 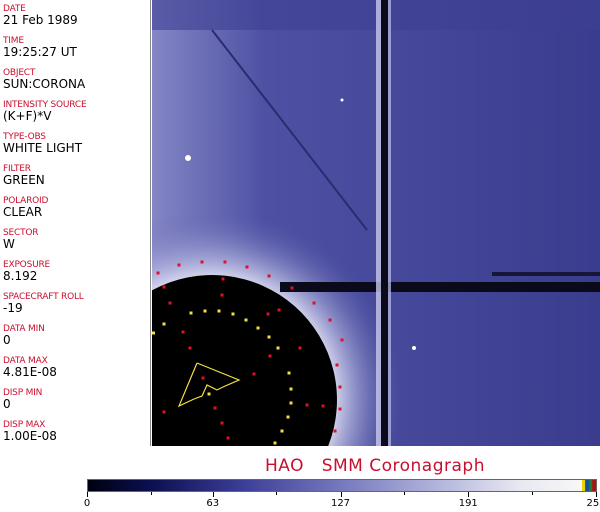 What do you see at coordinates (24, 329) in the screenshot?
I see `field-label: DATA MIN` at bounding box center [24, 329].